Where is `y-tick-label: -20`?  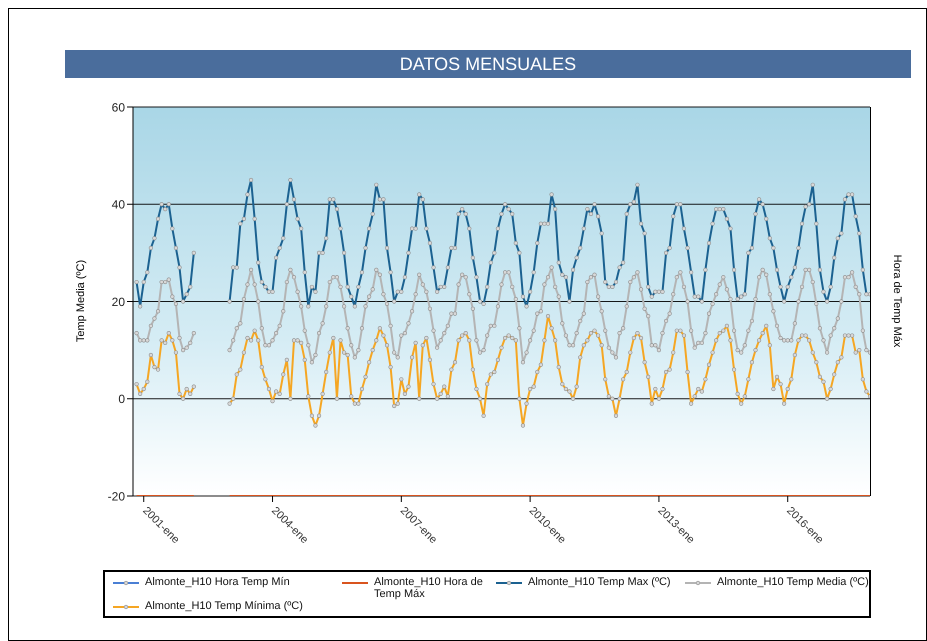
y-tick-label: -20 is located at coordinates (117, 496).